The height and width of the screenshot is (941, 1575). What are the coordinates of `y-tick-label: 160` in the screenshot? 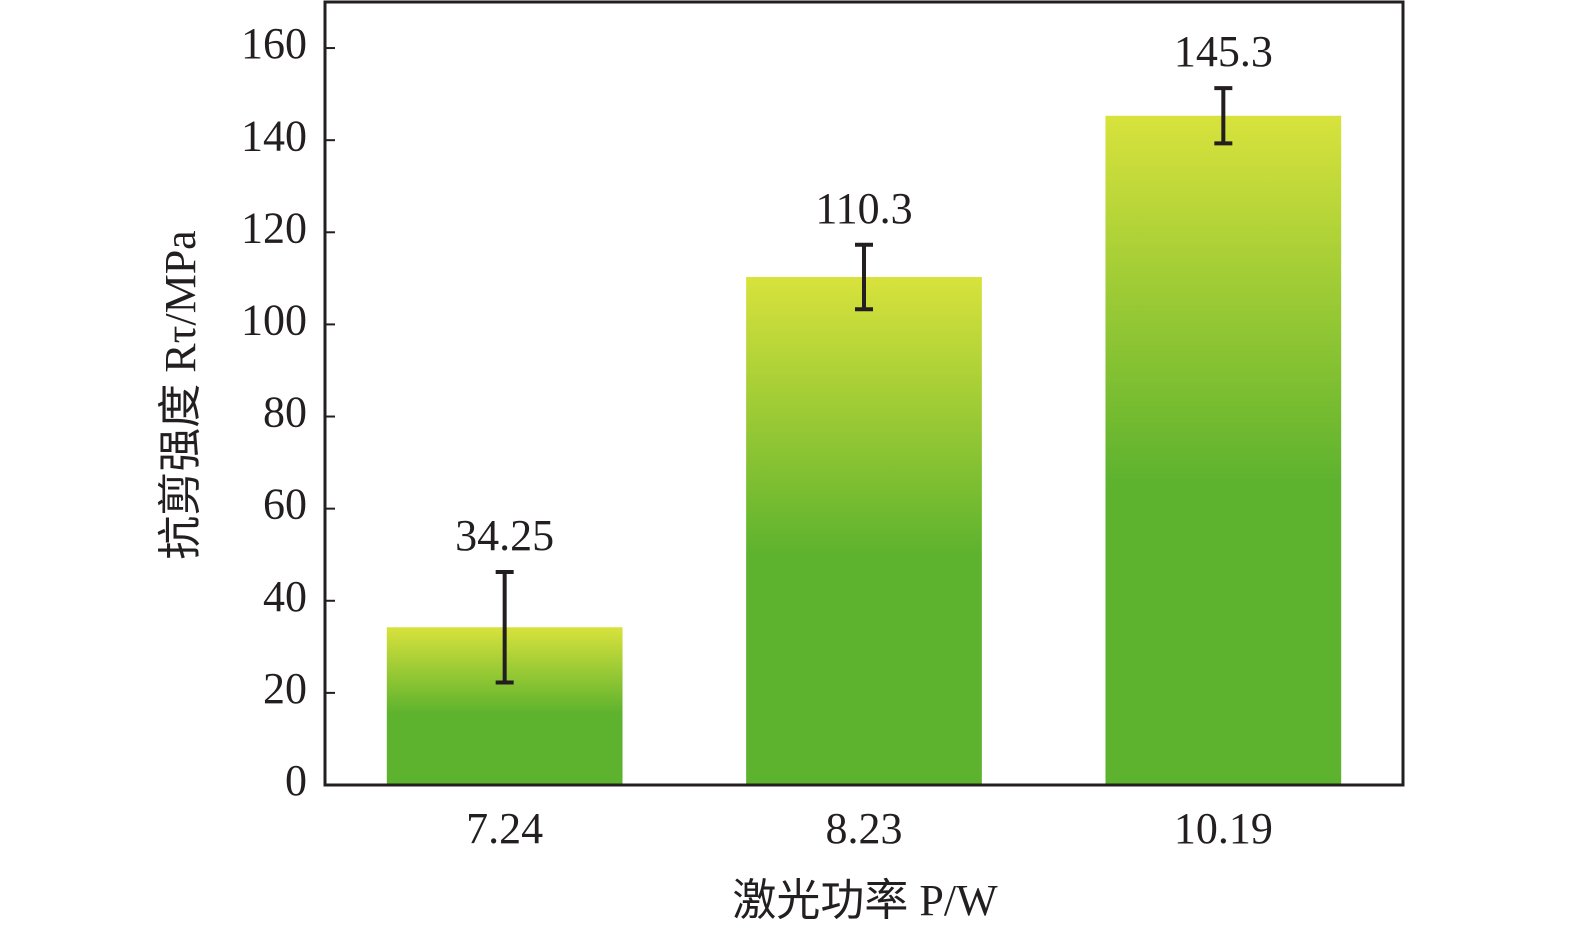 It's located at (274, 43).